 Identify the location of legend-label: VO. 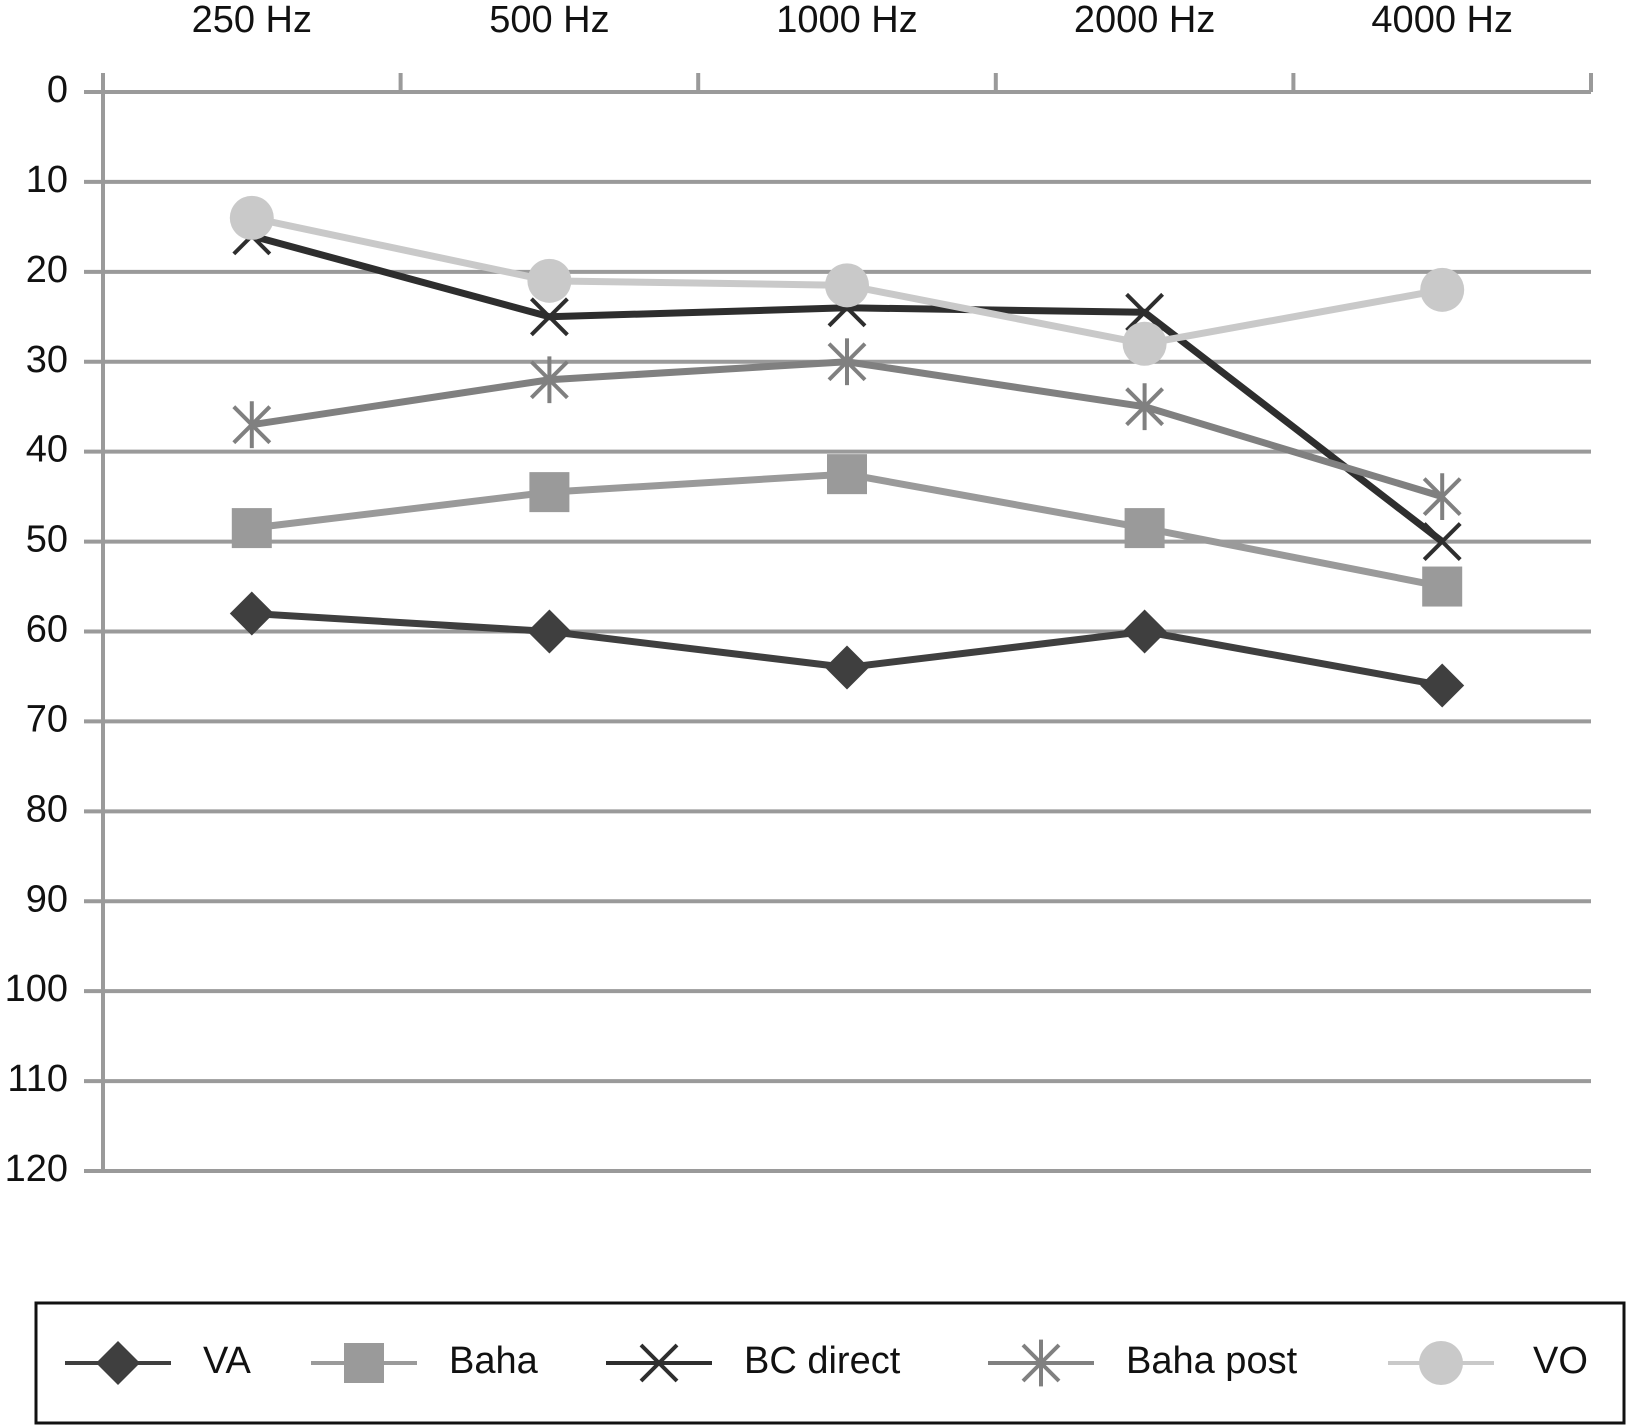
(1560, 1361).